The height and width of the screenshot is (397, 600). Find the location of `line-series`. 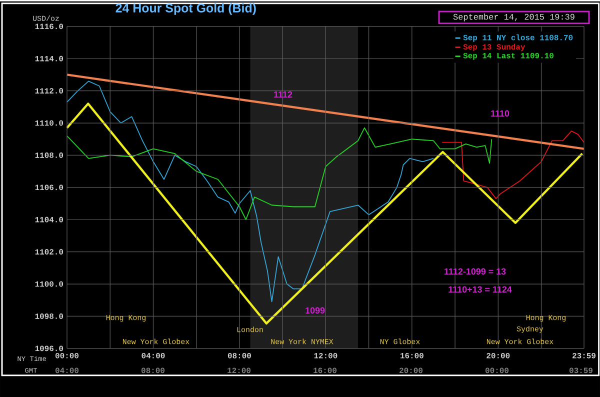

line-series is located at coordinates (513, 164).